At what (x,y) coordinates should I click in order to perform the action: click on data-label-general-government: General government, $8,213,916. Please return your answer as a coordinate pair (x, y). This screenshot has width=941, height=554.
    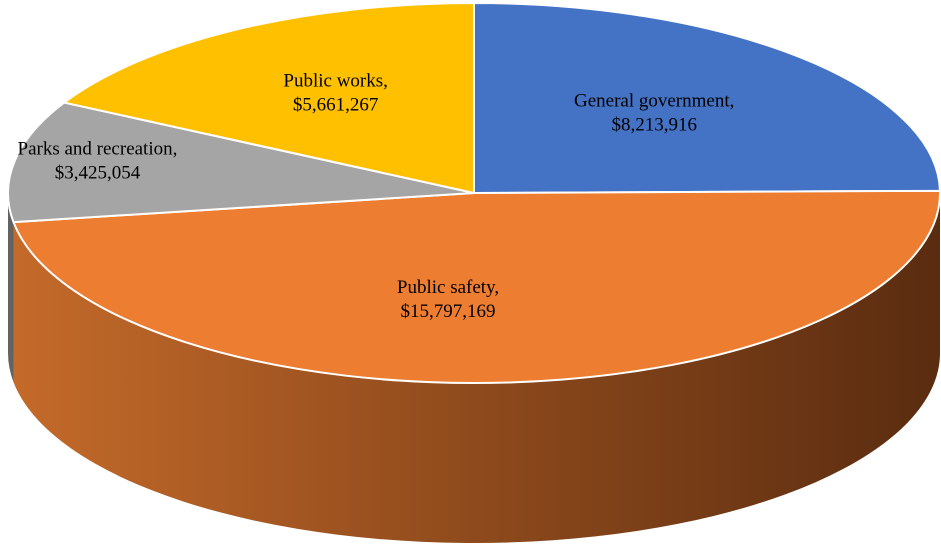
    Looking at the image, I should click on (654, 113).